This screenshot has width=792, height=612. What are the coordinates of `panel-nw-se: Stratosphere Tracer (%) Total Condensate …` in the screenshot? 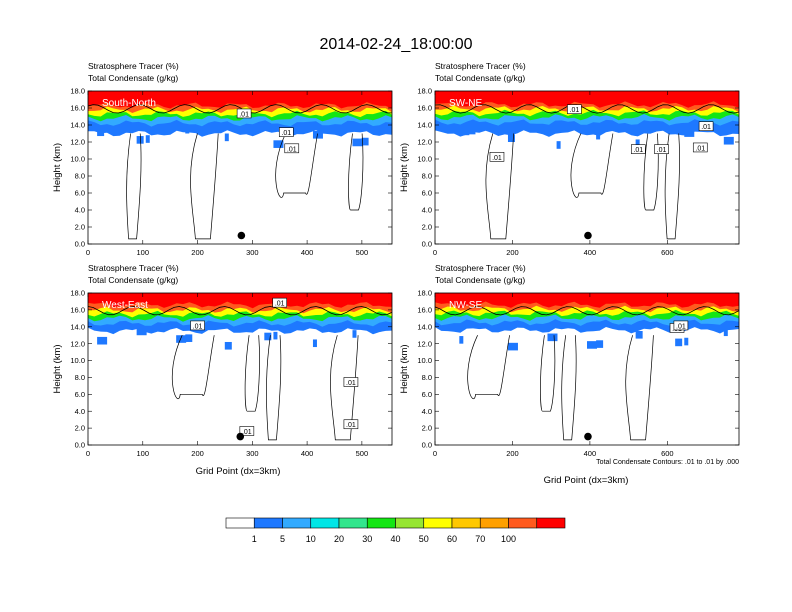 It's located at (569, 360).